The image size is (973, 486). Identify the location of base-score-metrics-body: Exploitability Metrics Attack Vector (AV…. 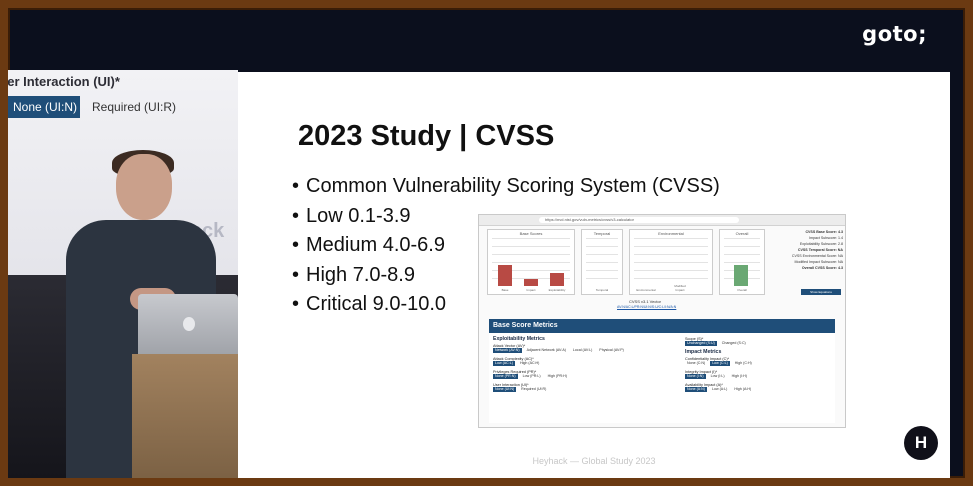
(662, 378).